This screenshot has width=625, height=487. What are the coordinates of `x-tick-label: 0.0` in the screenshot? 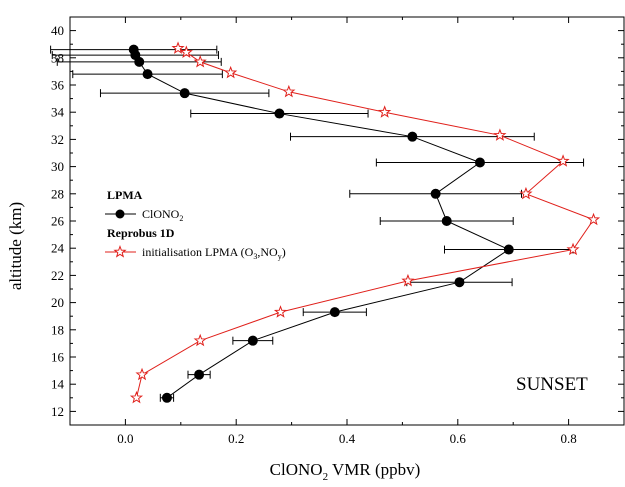 It's located at (125, 438).